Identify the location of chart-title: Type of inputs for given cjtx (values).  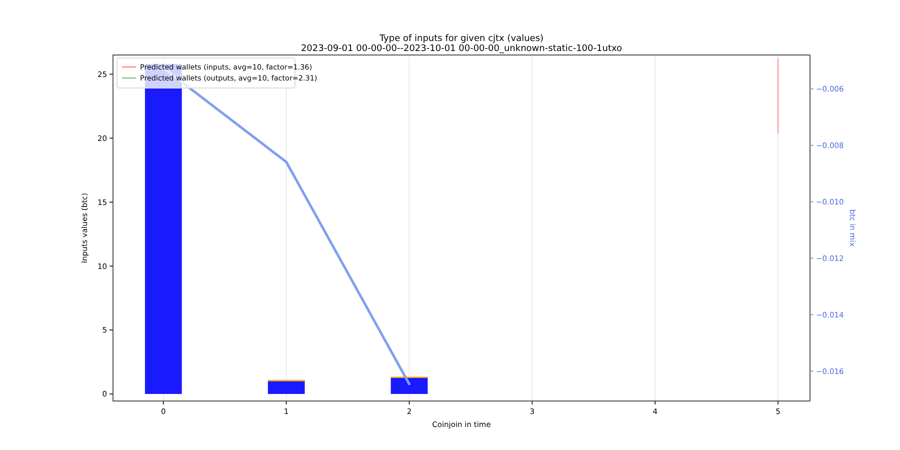
(461, 39).